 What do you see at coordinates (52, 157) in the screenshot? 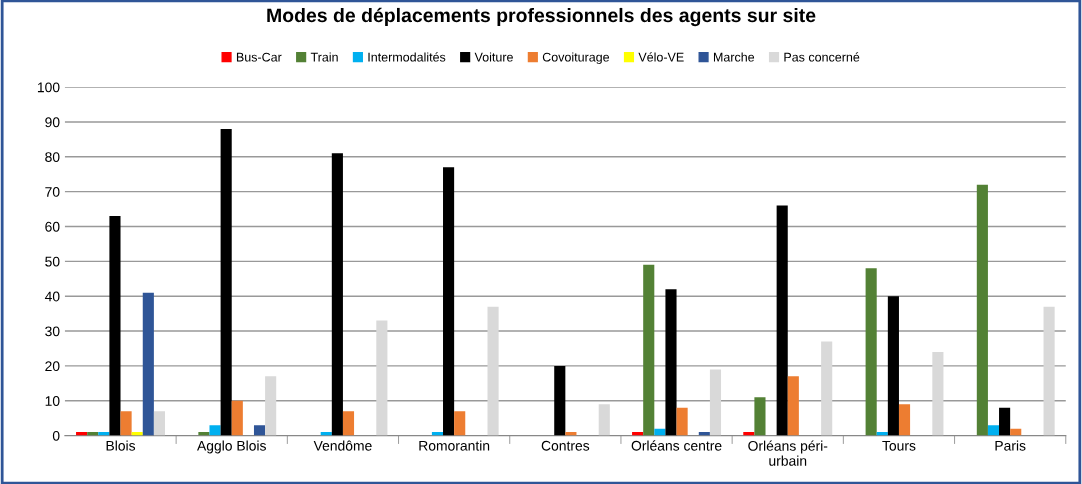
I see `y-tick-label: 80` at bounding box center [52, 157].